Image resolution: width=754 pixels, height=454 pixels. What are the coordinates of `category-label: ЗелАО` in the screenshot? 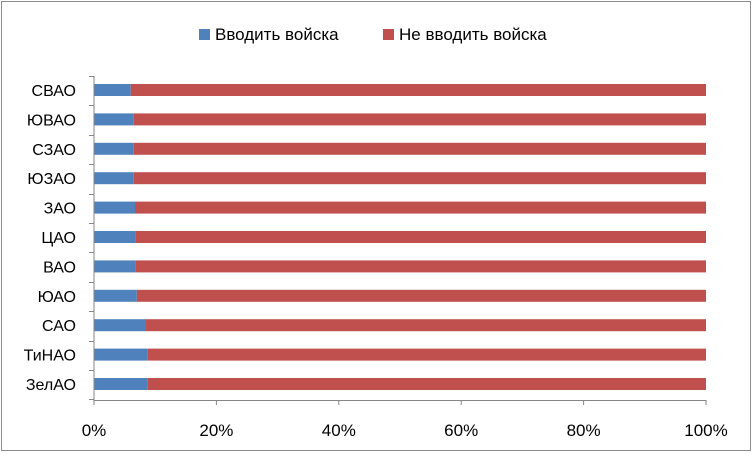 It's located at (51, 385).